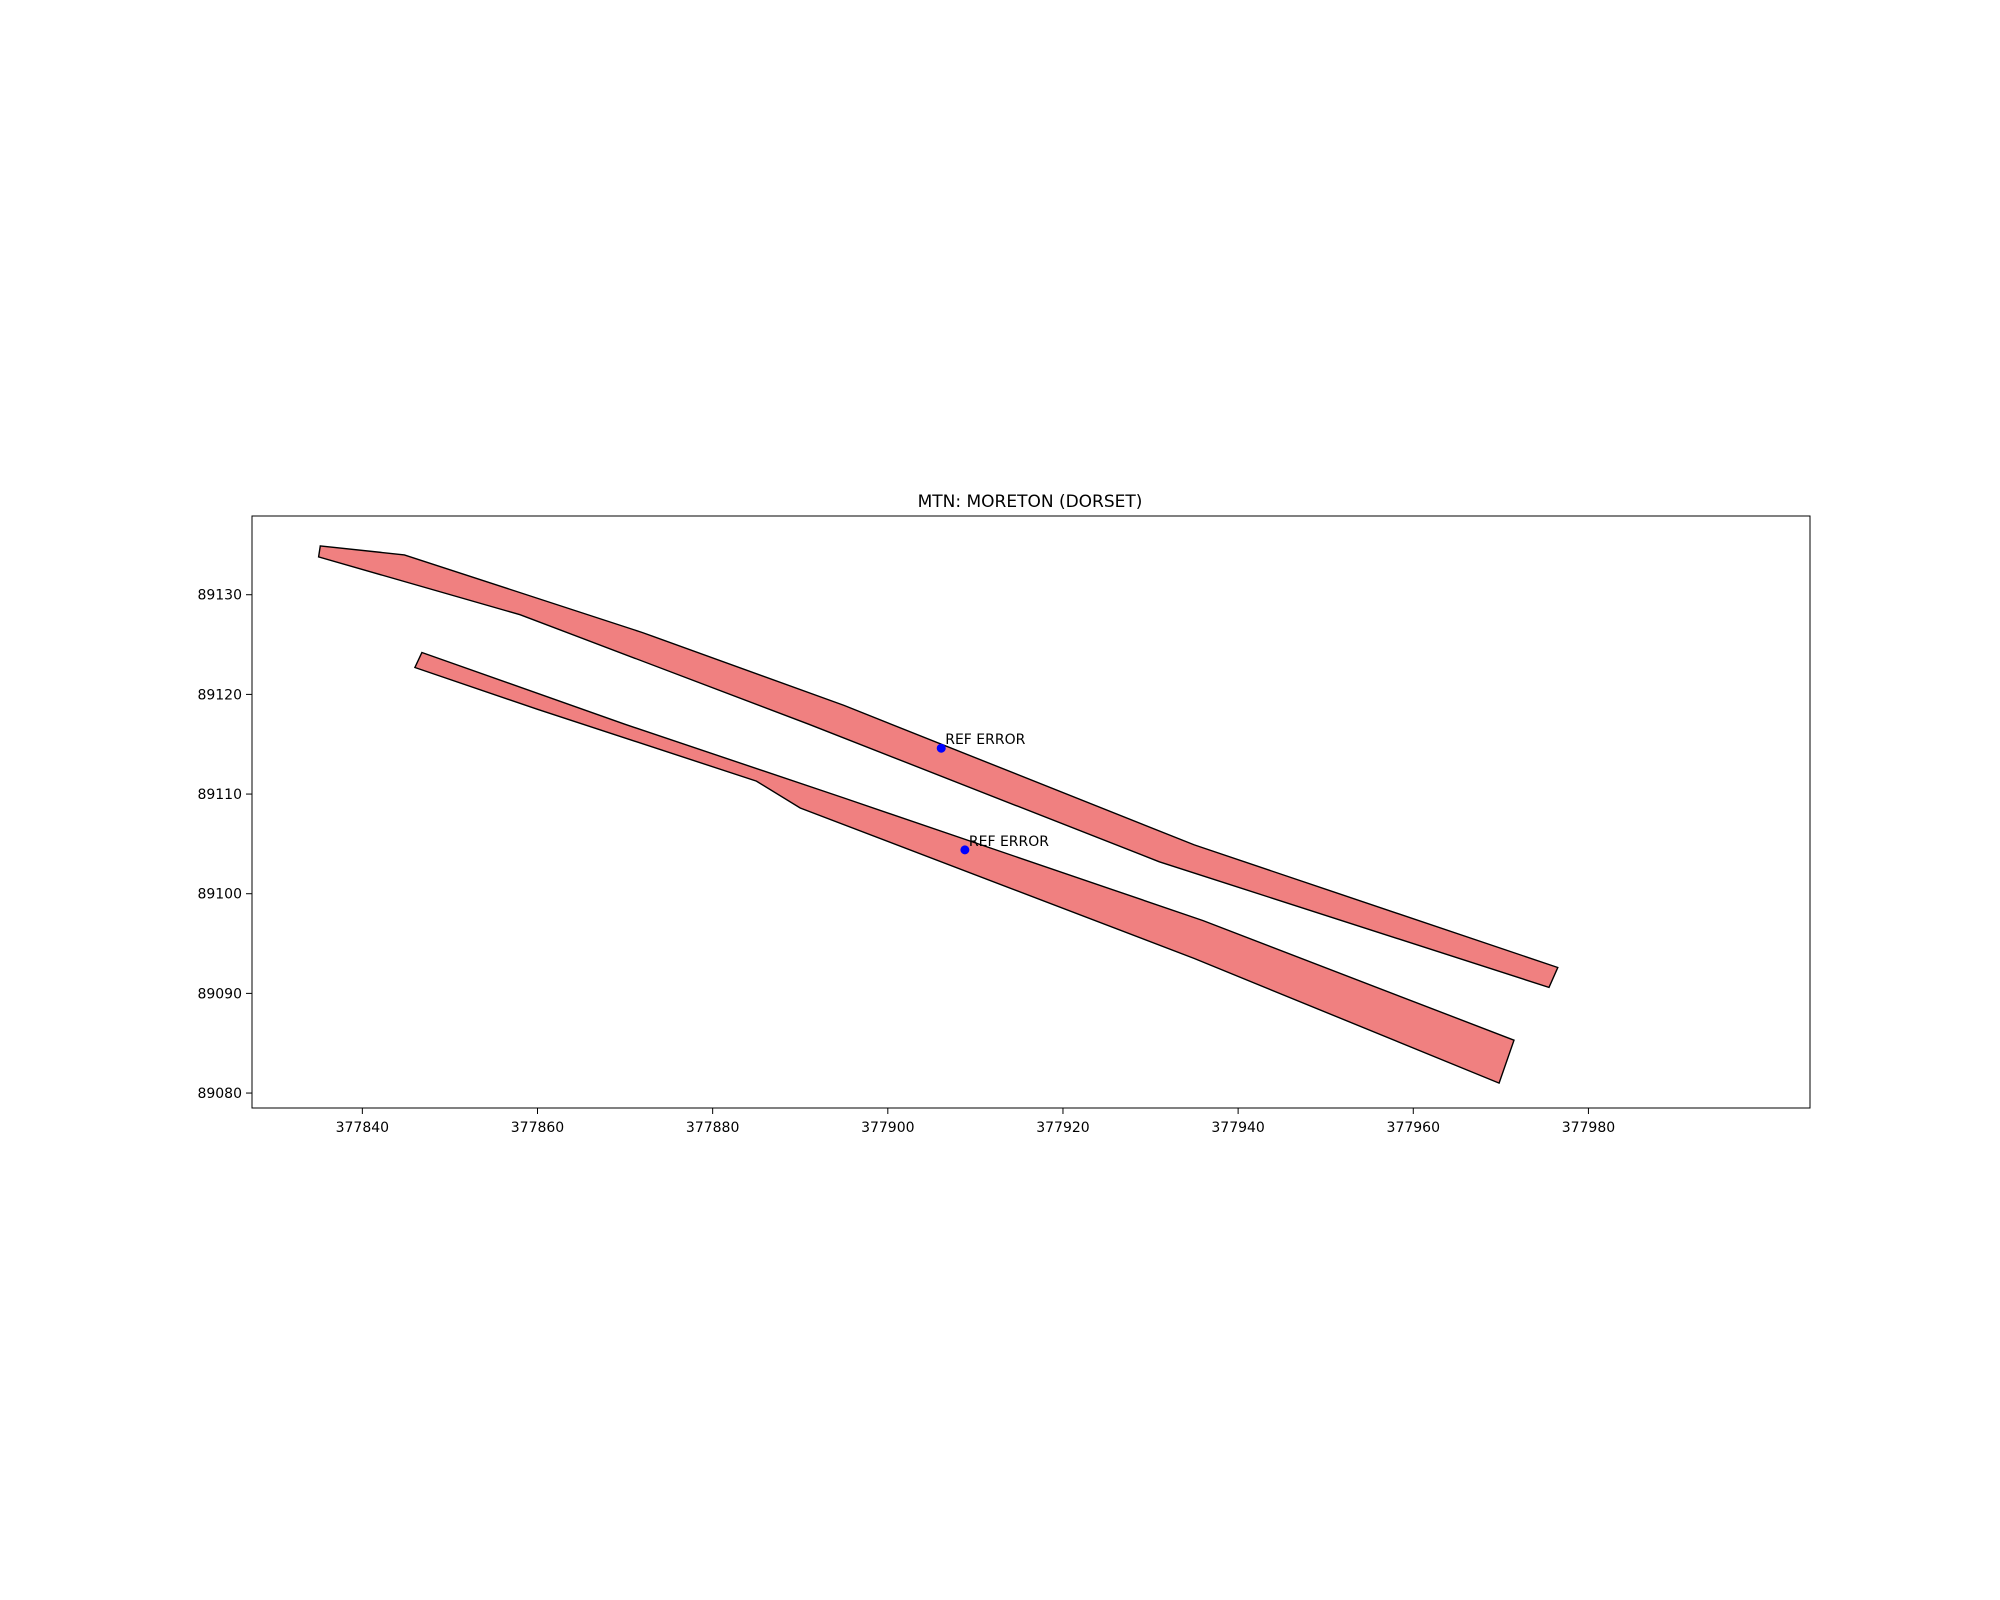 The width and height of the screenshot is (2000, 1600). What do you see at coordinates (1009, 842) in the screenshot?
I see `point-label-2: REF ERROR` at bounding box center [1009, 842].